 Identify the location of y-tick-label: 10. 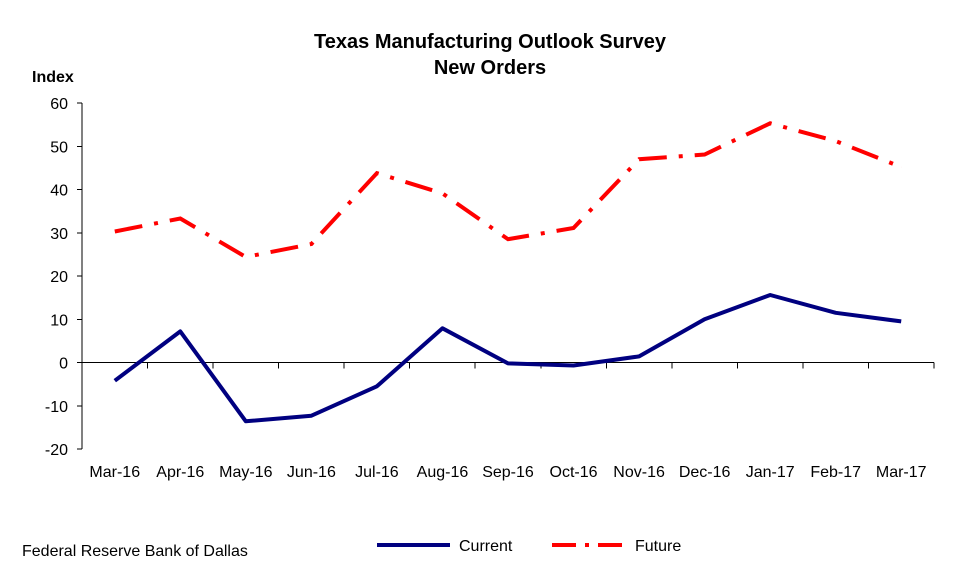
(59, 320).